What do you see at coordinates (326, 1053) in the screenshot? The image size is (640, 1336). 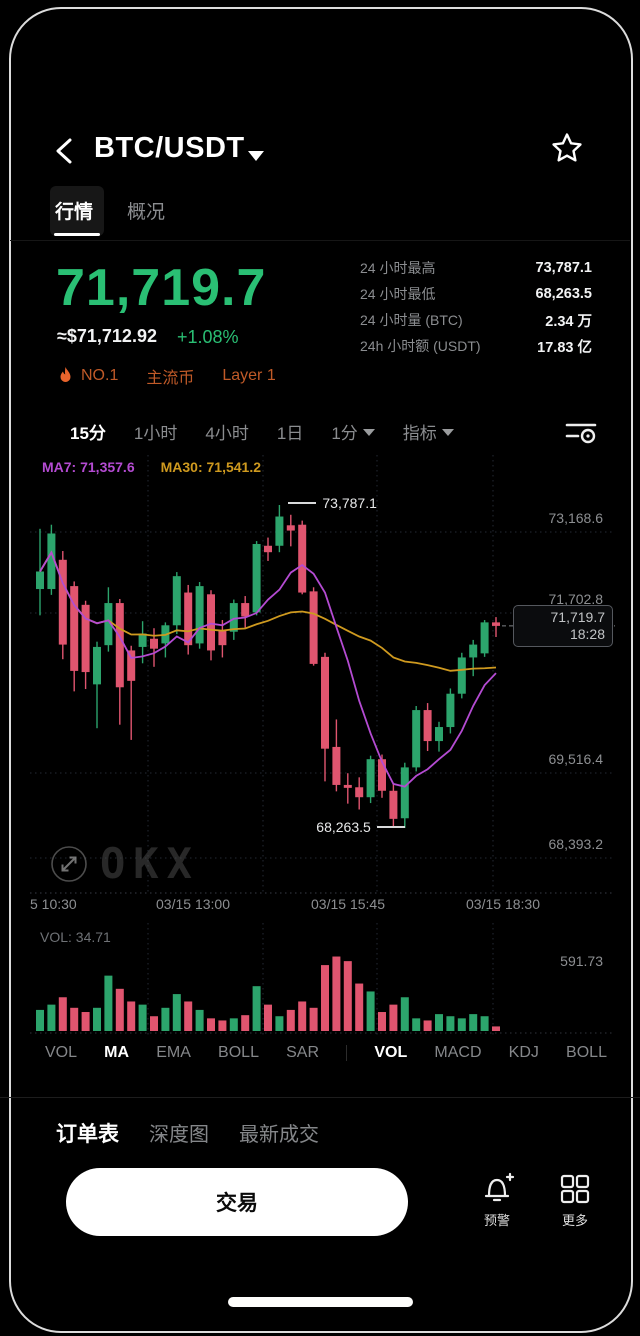 I see `indicator-tab-row: VOL MA EMA BOLL SAR VOL MACD KDJ BOLL` at bounding box center [326, 1053].